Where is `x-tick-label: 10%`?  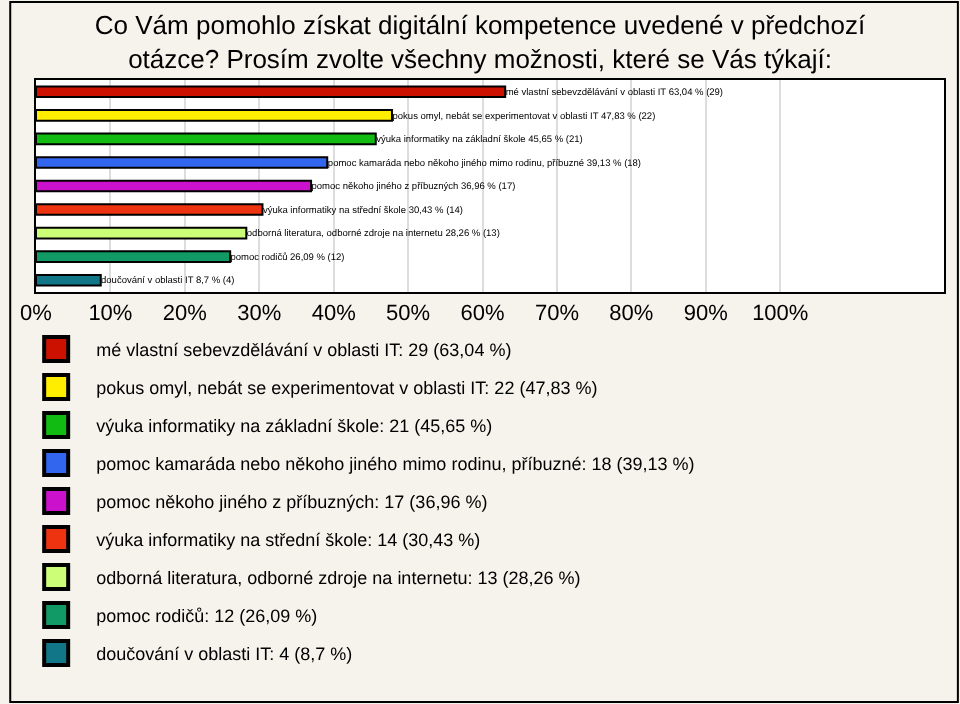
x-tick-label: 10% is located at coordinates (110, 314).